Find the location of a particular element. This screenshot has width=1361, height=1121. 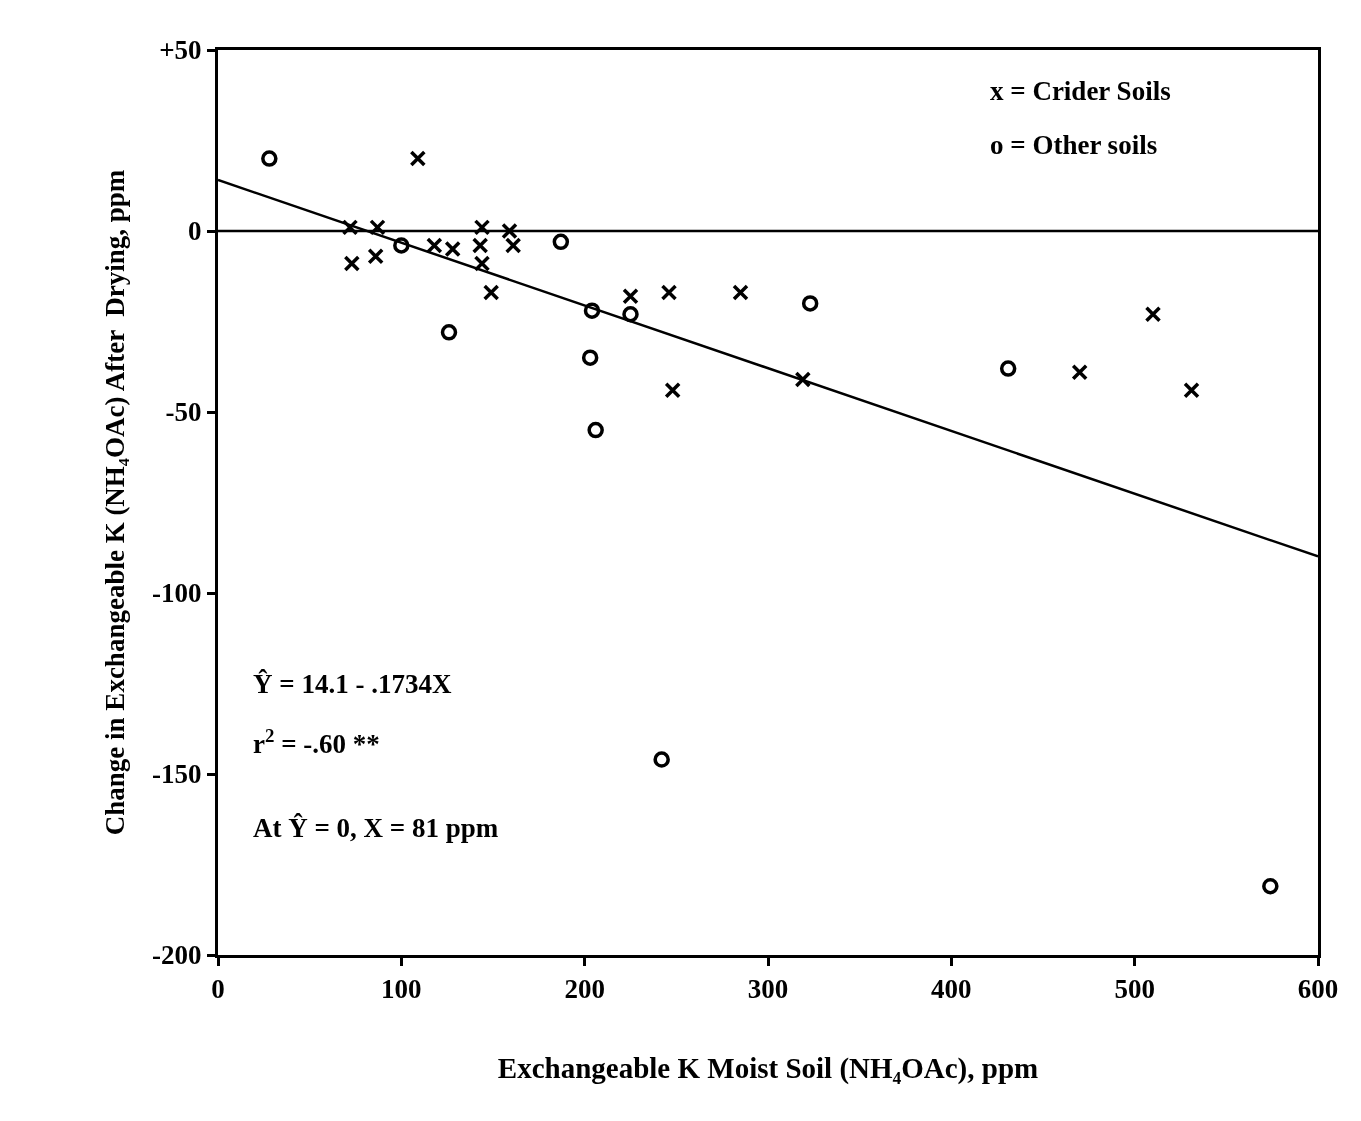

x-tick-label: 100 is located at coordinates (401, 989).